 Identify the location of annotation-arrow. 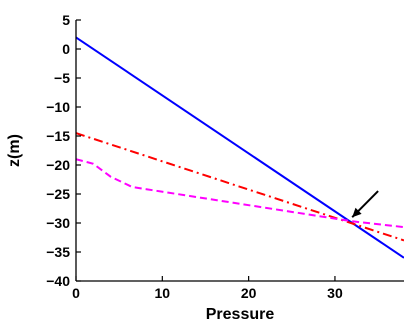
(365, 204).